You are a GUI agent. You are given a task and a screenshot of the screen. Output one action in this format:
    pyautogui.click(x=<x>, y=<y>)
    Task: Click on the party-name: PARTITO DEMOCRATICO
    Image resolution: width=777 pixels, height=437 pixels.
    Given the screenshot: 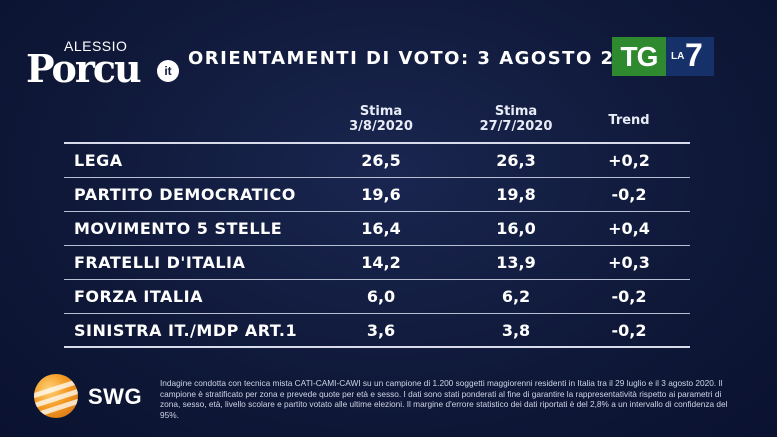 What is the action you would take?
    pyautogui.click(x=185, y=194)
    